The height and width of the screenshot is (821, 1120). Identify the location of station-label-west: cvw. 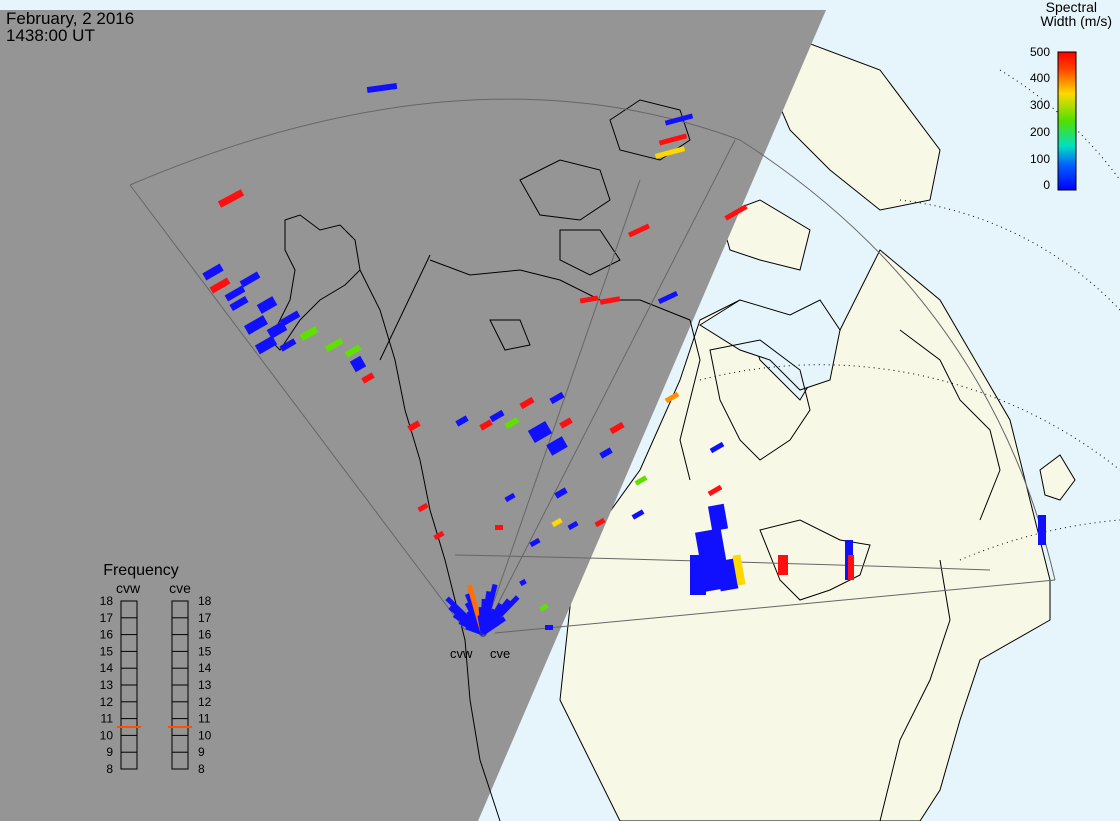
(461, 653).